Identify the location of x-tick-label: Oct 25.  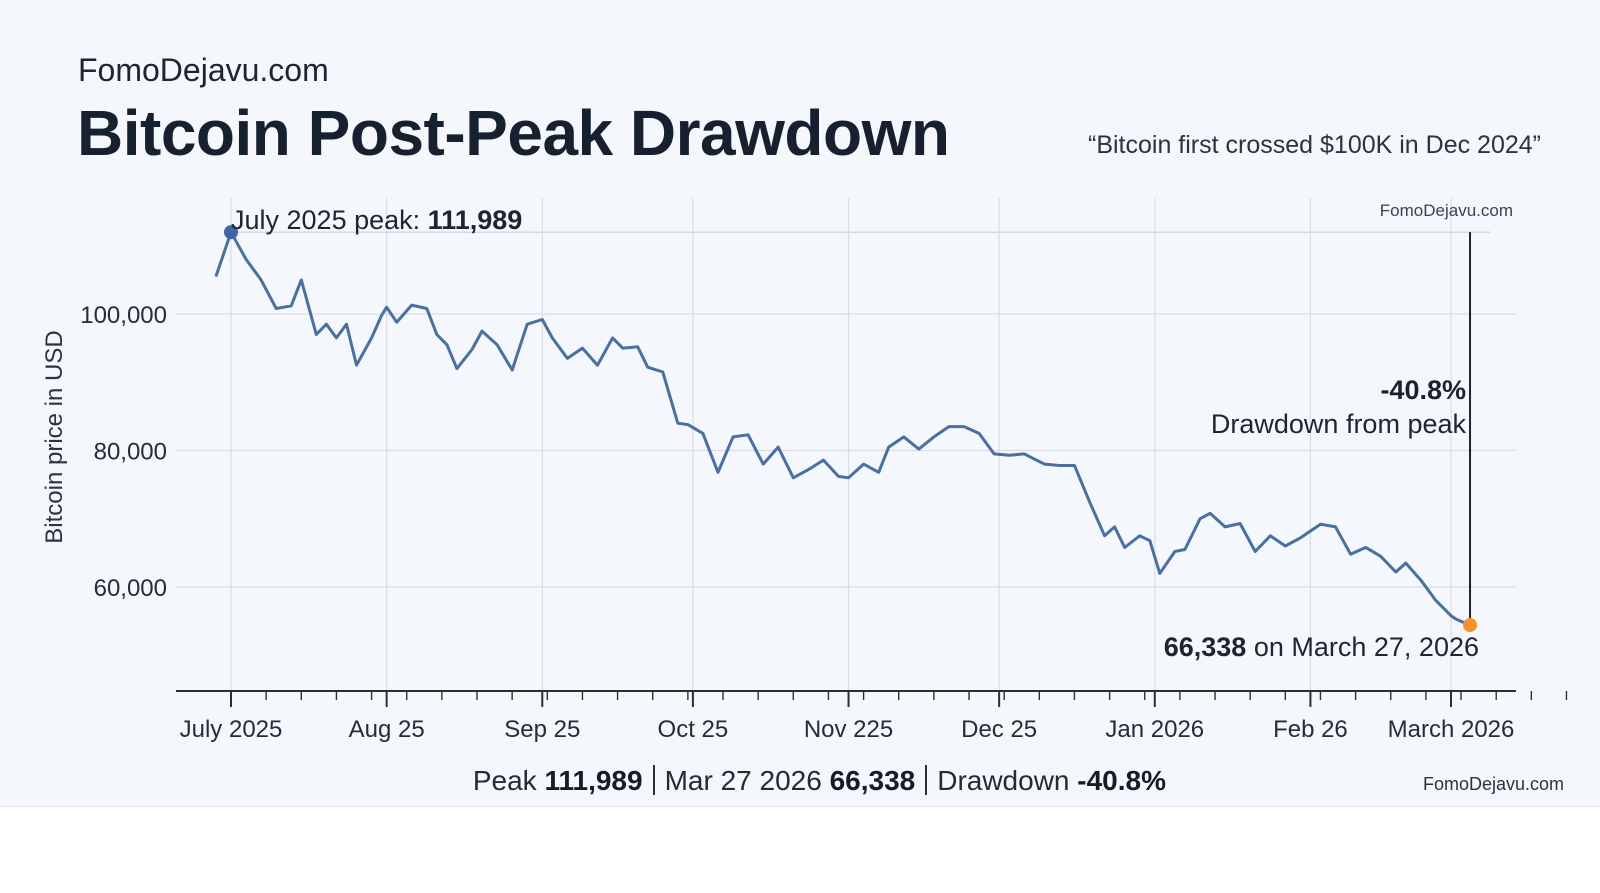
(693, 729).